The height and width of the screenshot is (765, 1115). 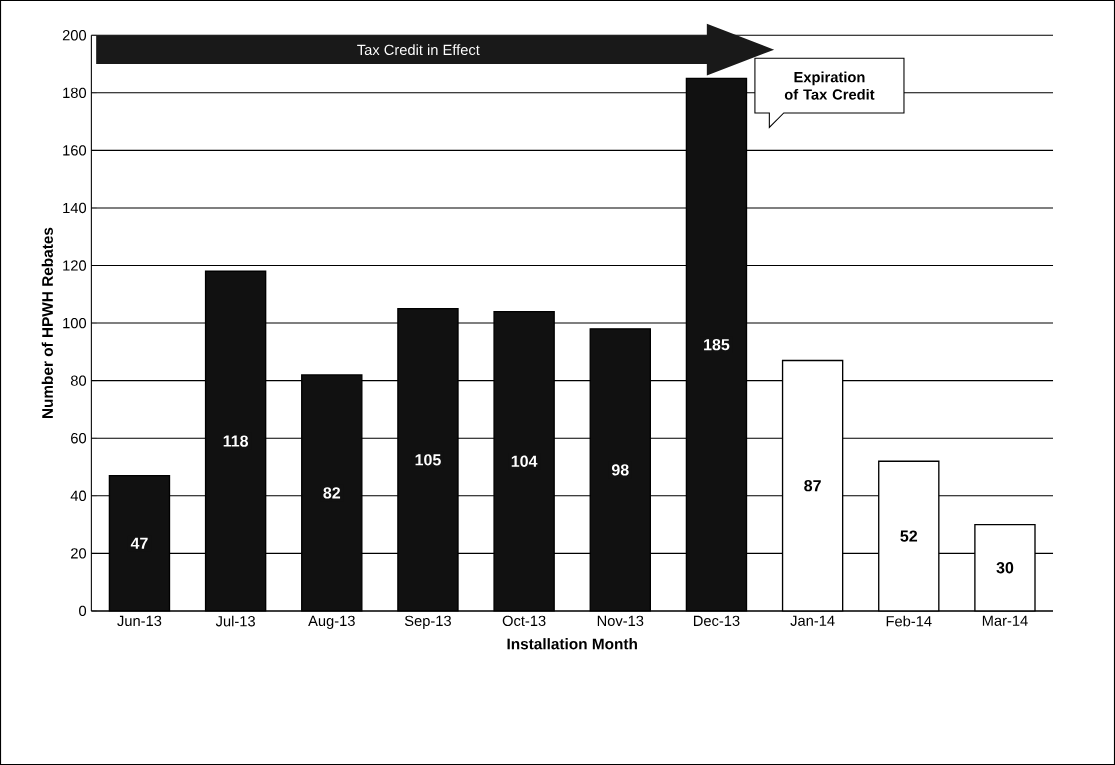 I want to click on y-tick-label: 180, so click(x=75, y=93).